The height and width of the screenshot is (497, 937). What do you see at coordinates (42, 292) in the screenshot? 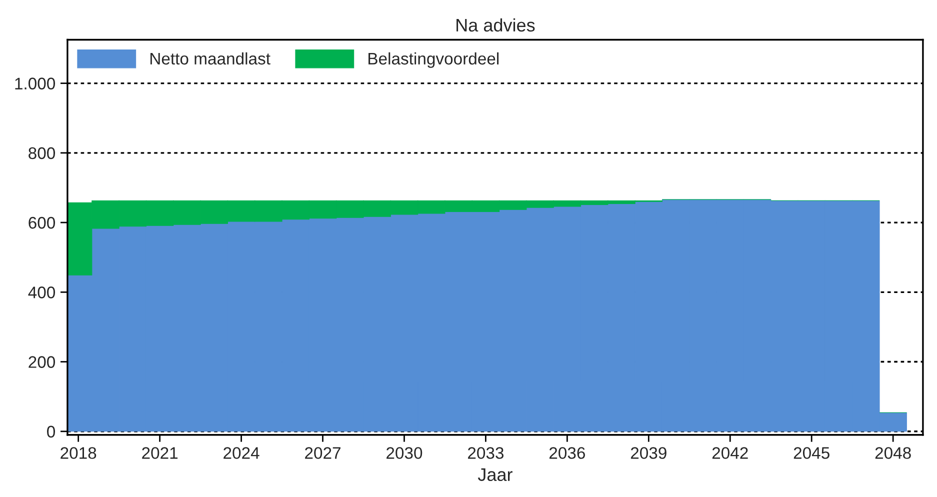
I see `y-tick-label: 400` at bounding box center [42, 292].